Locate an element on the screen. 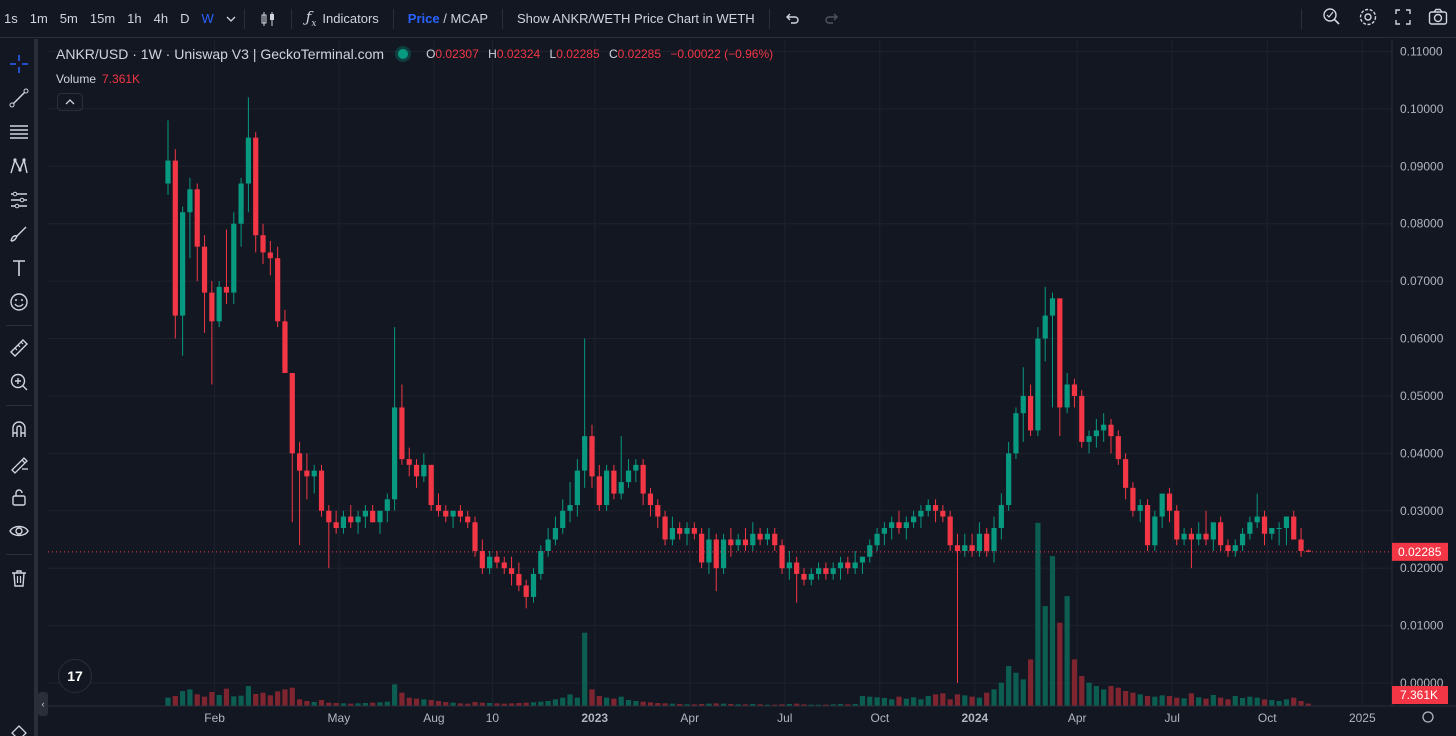  diamond-icon is located at coordinates (19, 728).